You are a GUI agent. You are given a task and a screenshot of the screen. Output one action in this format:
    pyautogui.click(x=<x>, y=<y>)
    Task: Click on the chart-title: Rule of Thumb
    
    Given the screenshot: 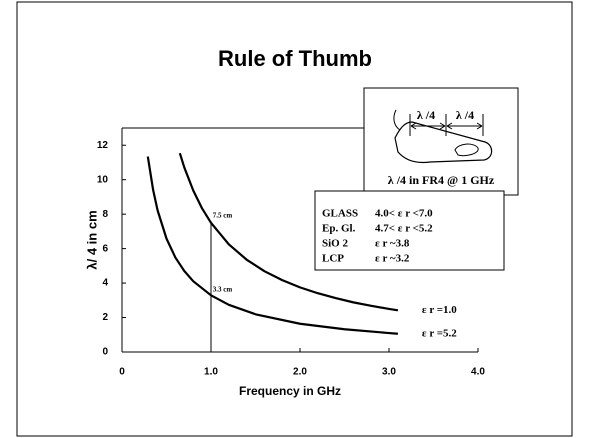 What is the action you would take?
    pyautogui.click(x=295, y=58)
    